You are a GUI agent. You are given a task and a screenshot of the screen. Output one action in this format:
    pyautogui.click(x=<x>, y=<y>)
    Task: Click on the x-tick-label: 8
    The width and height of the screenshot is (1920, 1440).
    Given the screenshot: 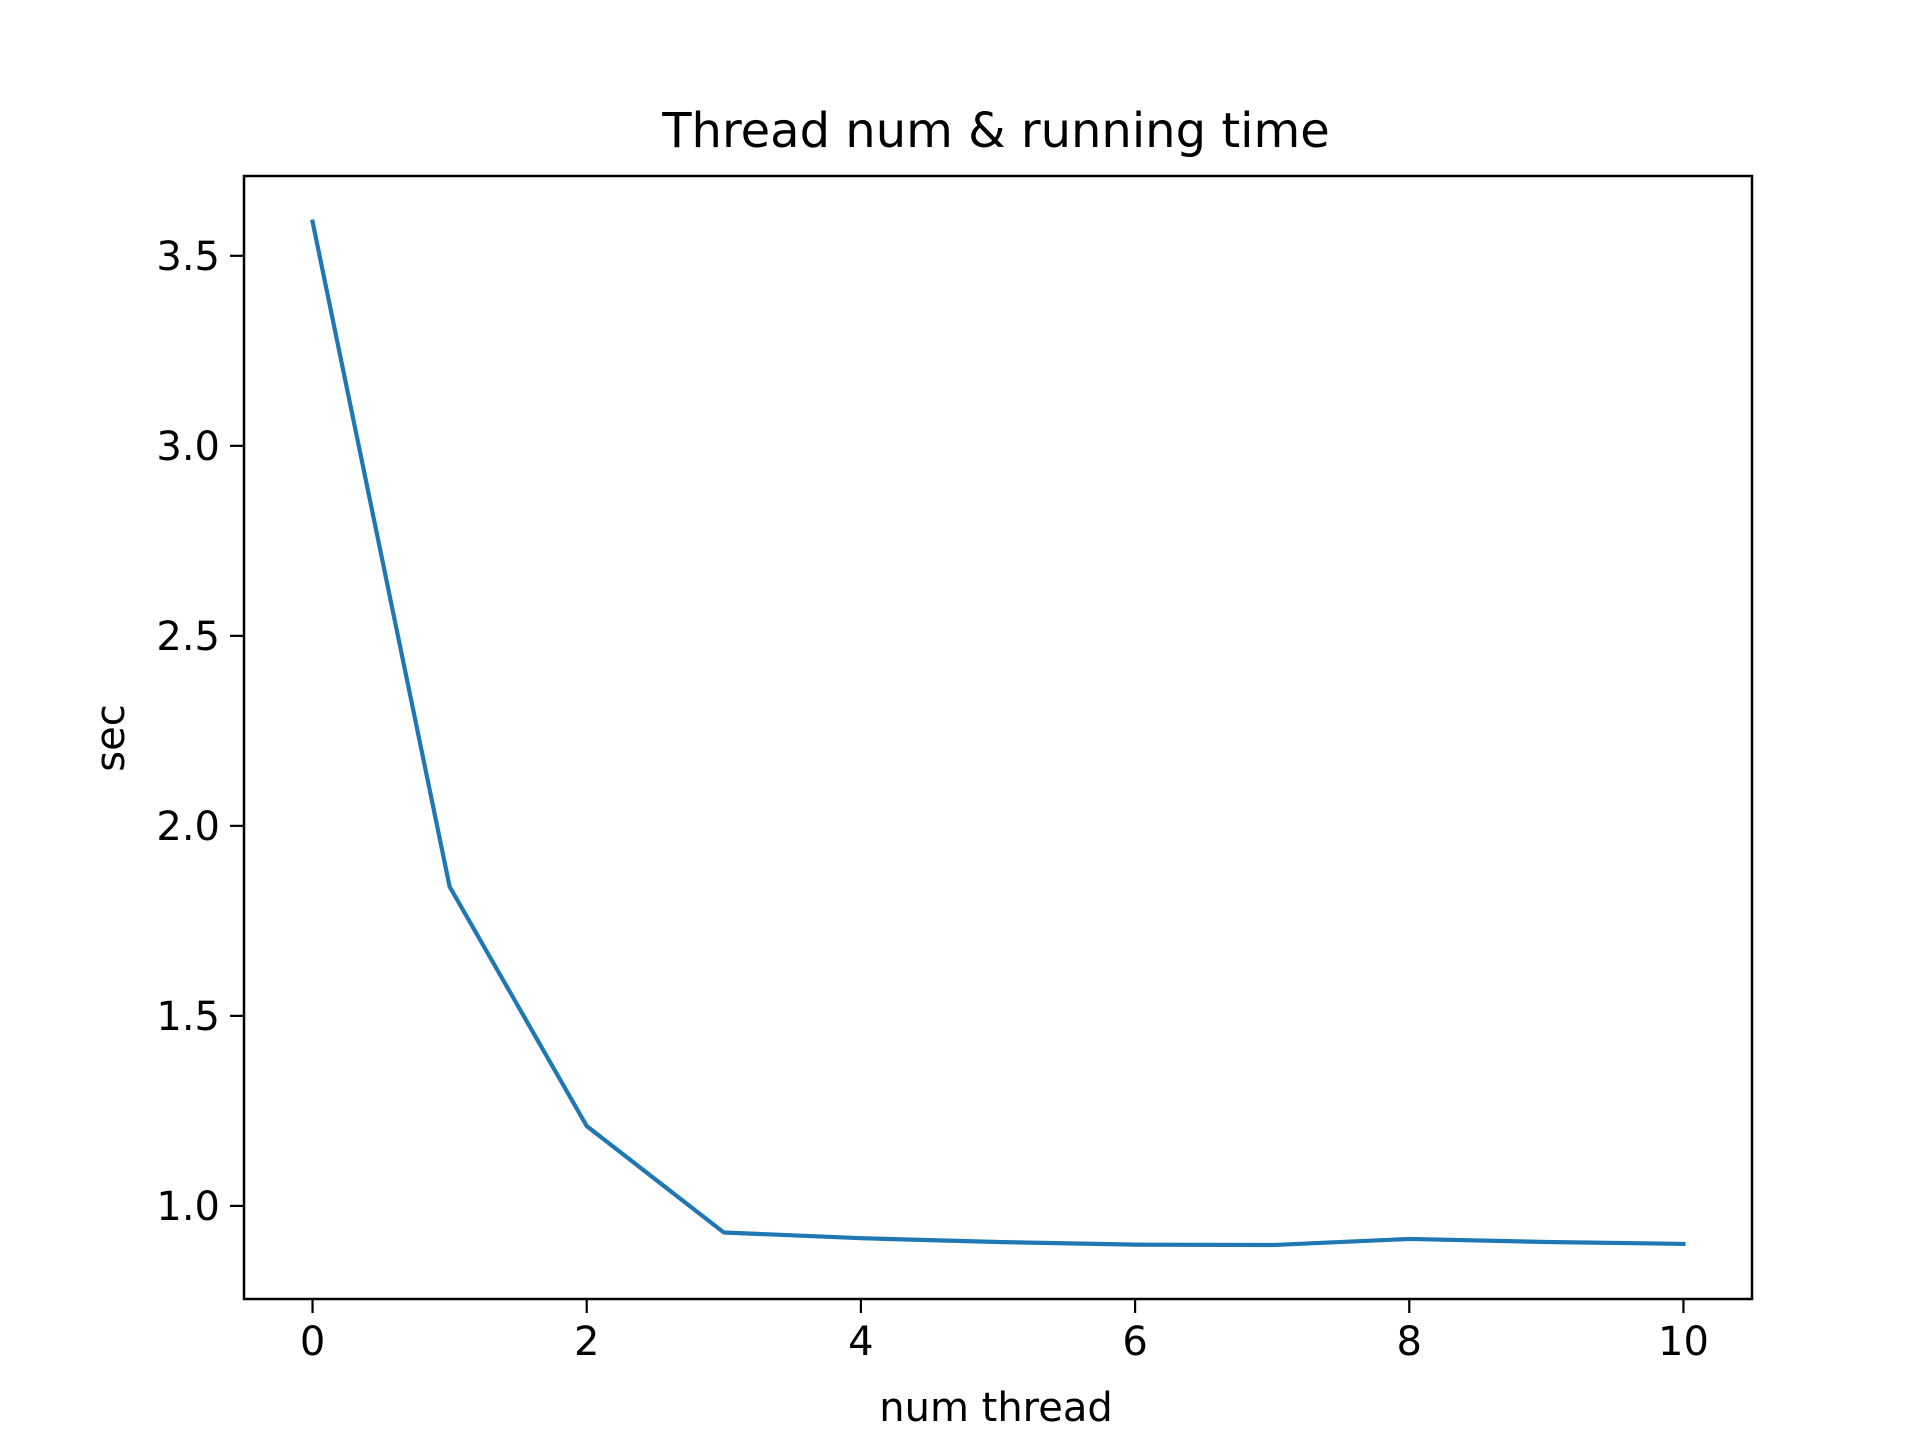 What is the action you would take?
    pyautogui.click(x=1409, y=1342)
    